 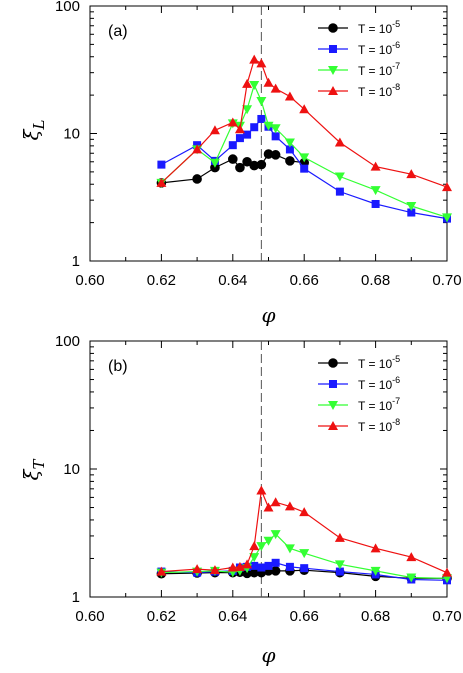 What do you see at coordinates (71, 134) in the screenshot?
I see `y-tick-label: 10` at bounding box center [71, 134].